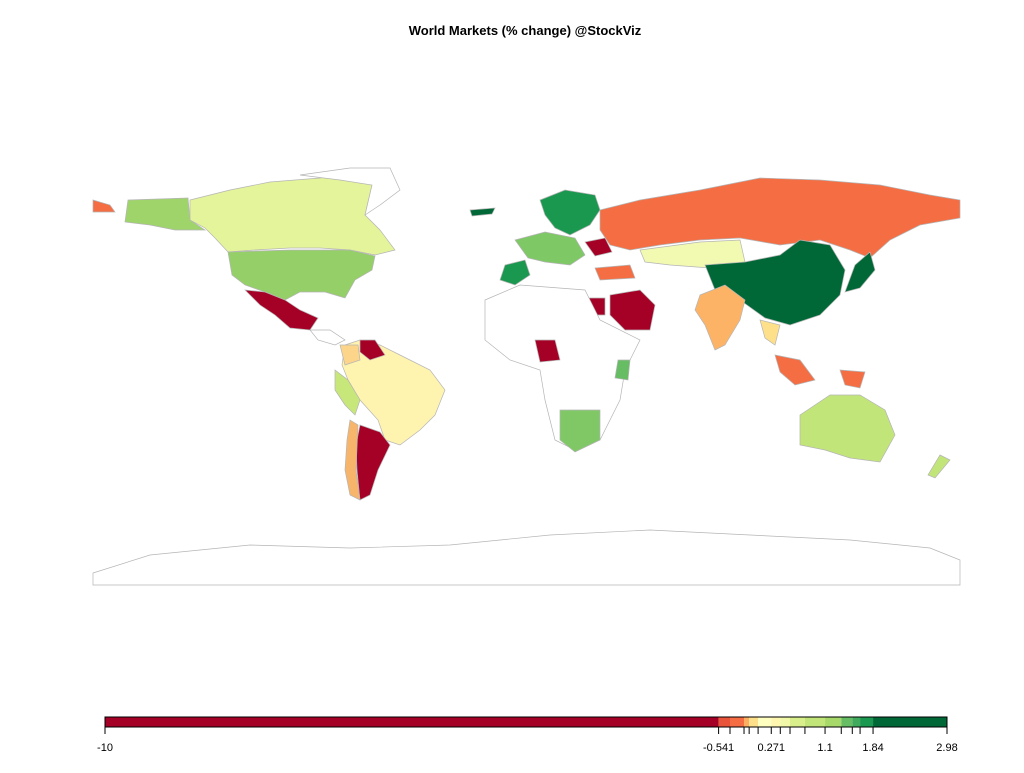 The image size is (1024, 773). I want to click on tick-label: 1.84, so click(872, 748).